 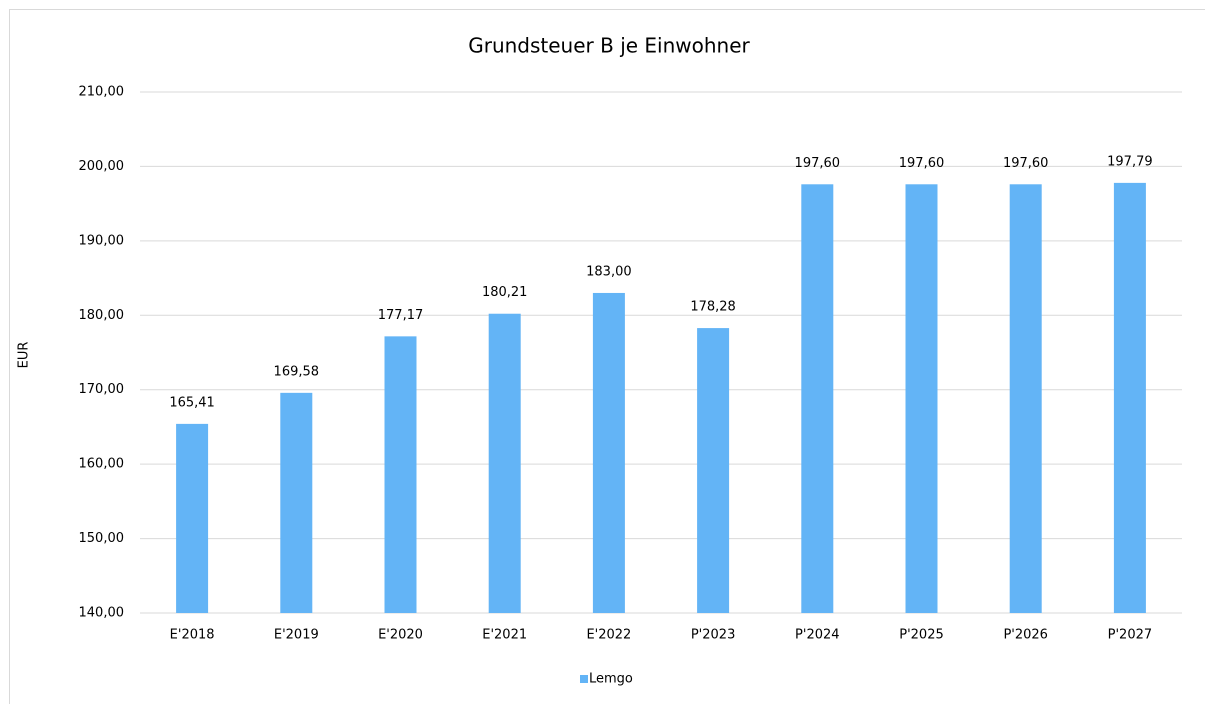 I want to click on x-tick-label: P'2026, so click(x=1025, y=635).